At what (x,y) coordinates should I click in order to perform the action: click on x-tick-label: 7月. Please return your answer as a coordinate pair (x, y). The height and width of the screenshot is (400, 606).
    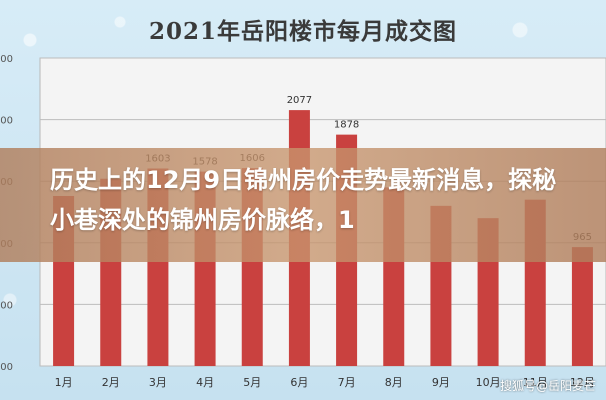
    Looking at the image, I should click on (347, 382).